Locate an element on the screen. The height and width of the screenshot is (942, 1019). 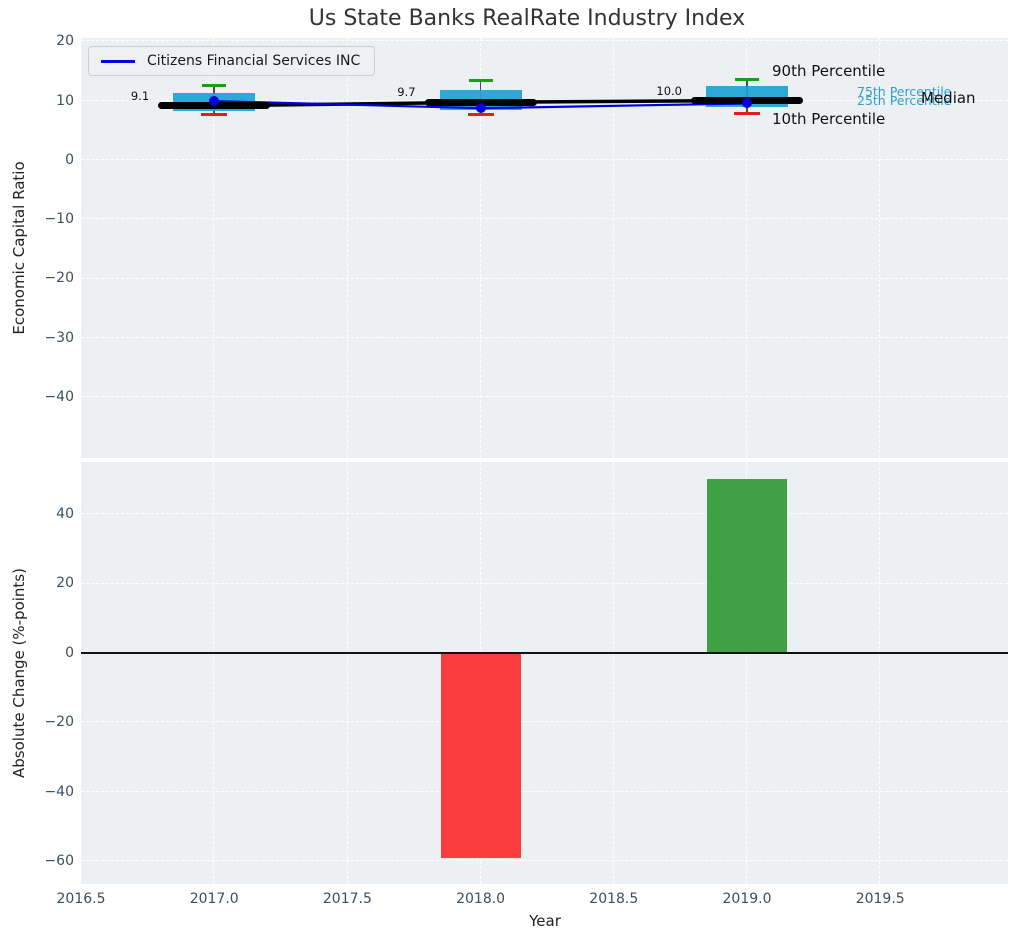
x-tick-label: 2019.0 is located at coordinates (747, 899).